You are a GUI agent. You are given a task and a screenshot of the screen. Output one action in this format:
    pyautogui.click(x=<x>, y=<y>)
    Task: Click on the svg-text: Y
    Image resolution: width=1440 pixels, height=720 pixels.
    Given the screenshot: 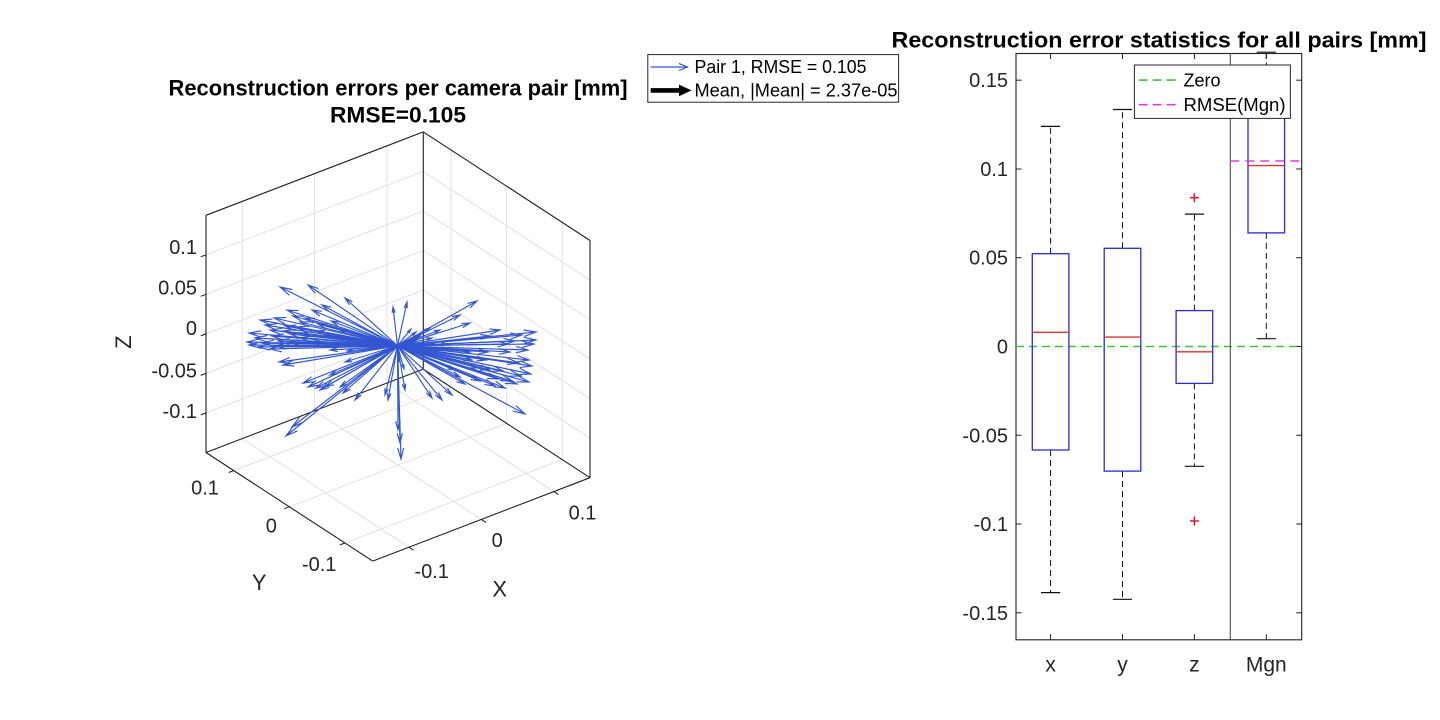 What is the action you would take?
    pyautogui.click(x=259, y=582)
    